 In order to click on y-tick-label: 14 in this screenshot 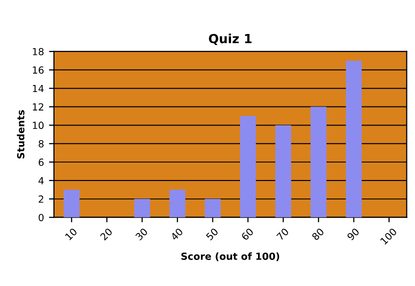, I will do `click(38, 88)`.